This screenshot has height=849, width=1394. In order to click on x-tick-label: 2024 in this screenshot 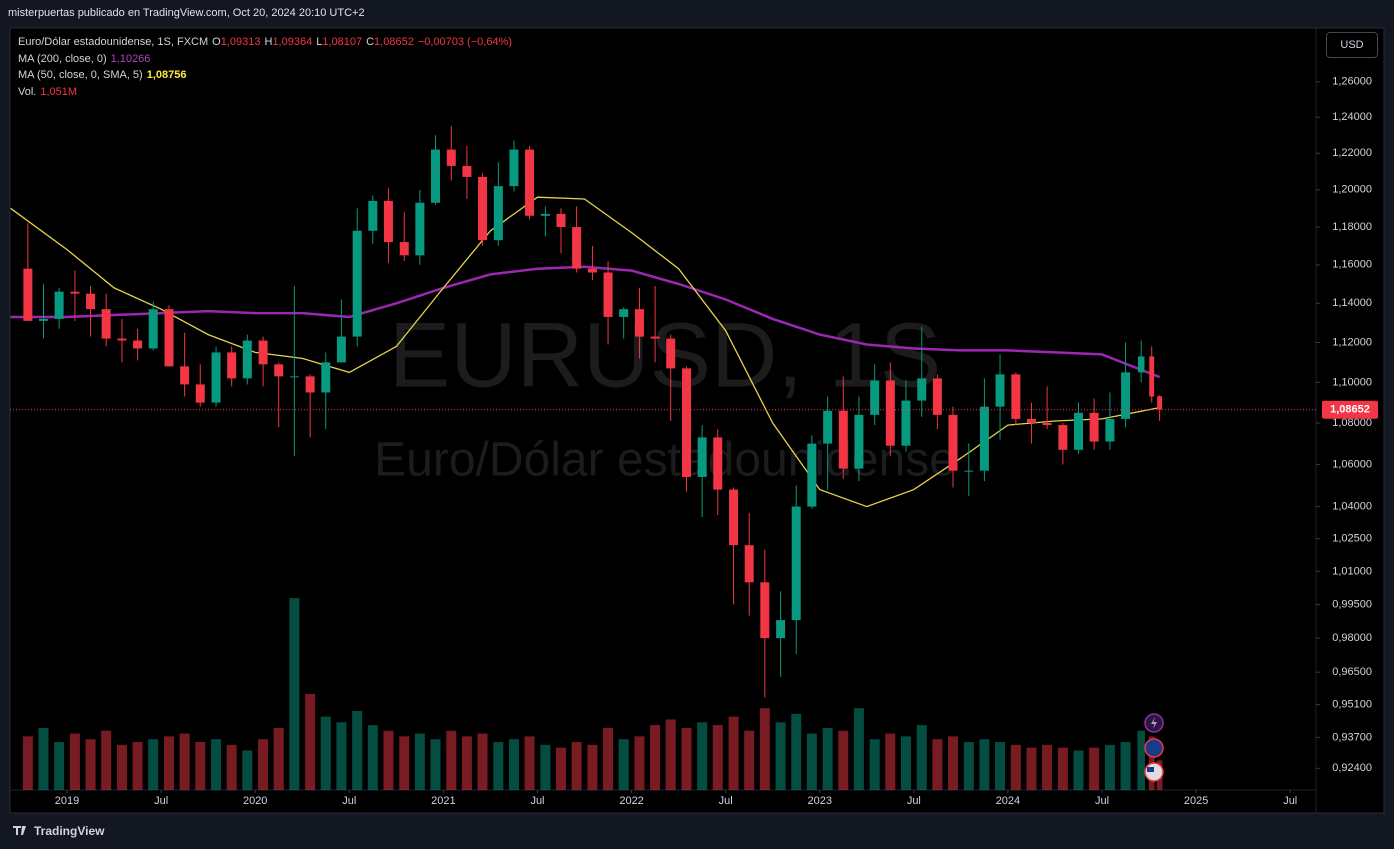, I will do `click(1008, 801)`.